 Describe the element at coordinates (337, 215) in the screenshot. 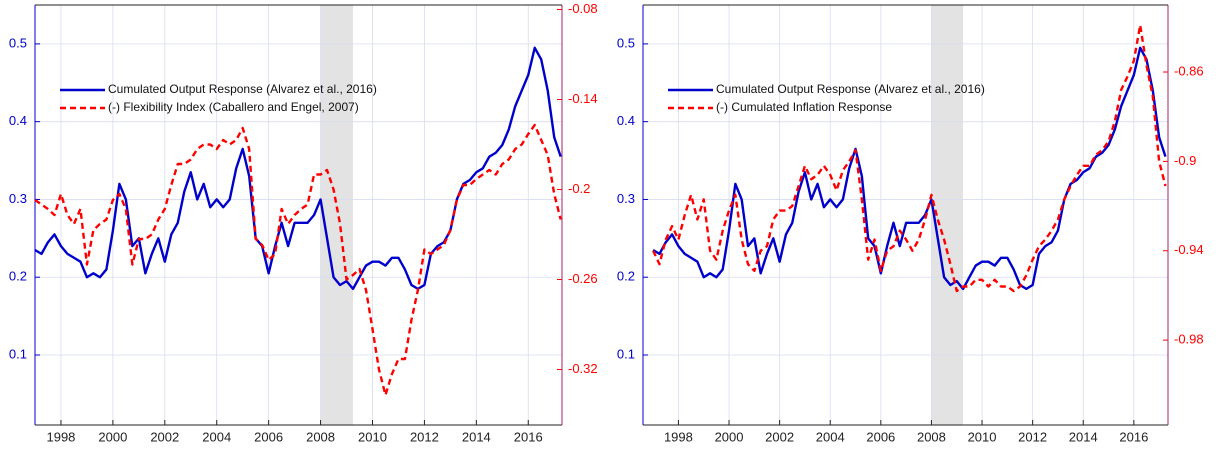

I see `recession-shade` at that location.